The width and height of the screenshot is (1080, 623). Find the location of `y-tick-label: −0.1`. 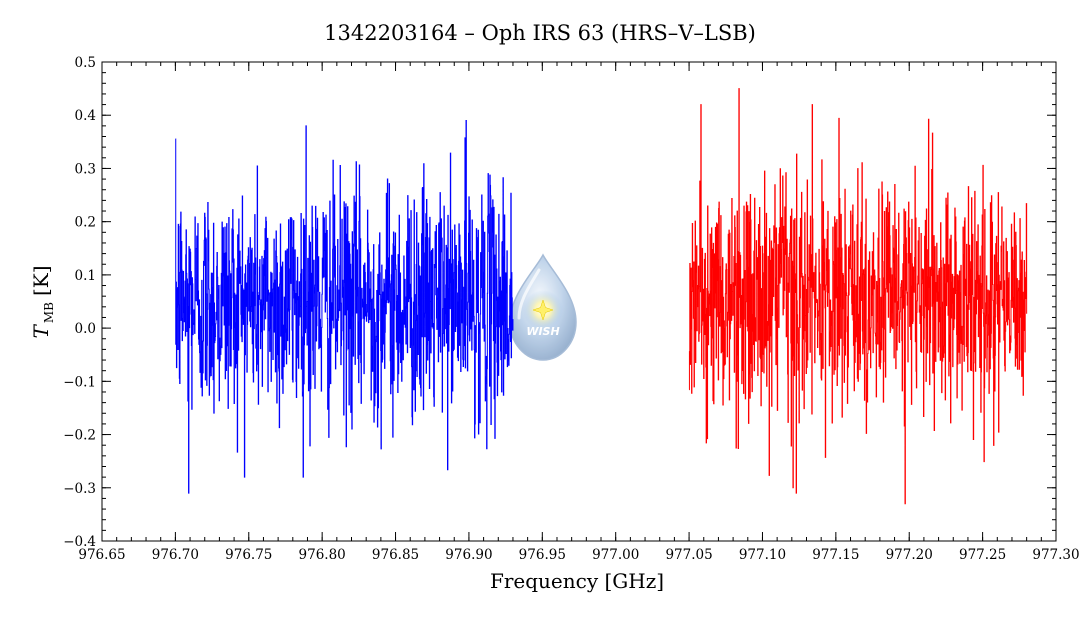

y-tick-label: −0.1 is located at coordinates (79, 382).